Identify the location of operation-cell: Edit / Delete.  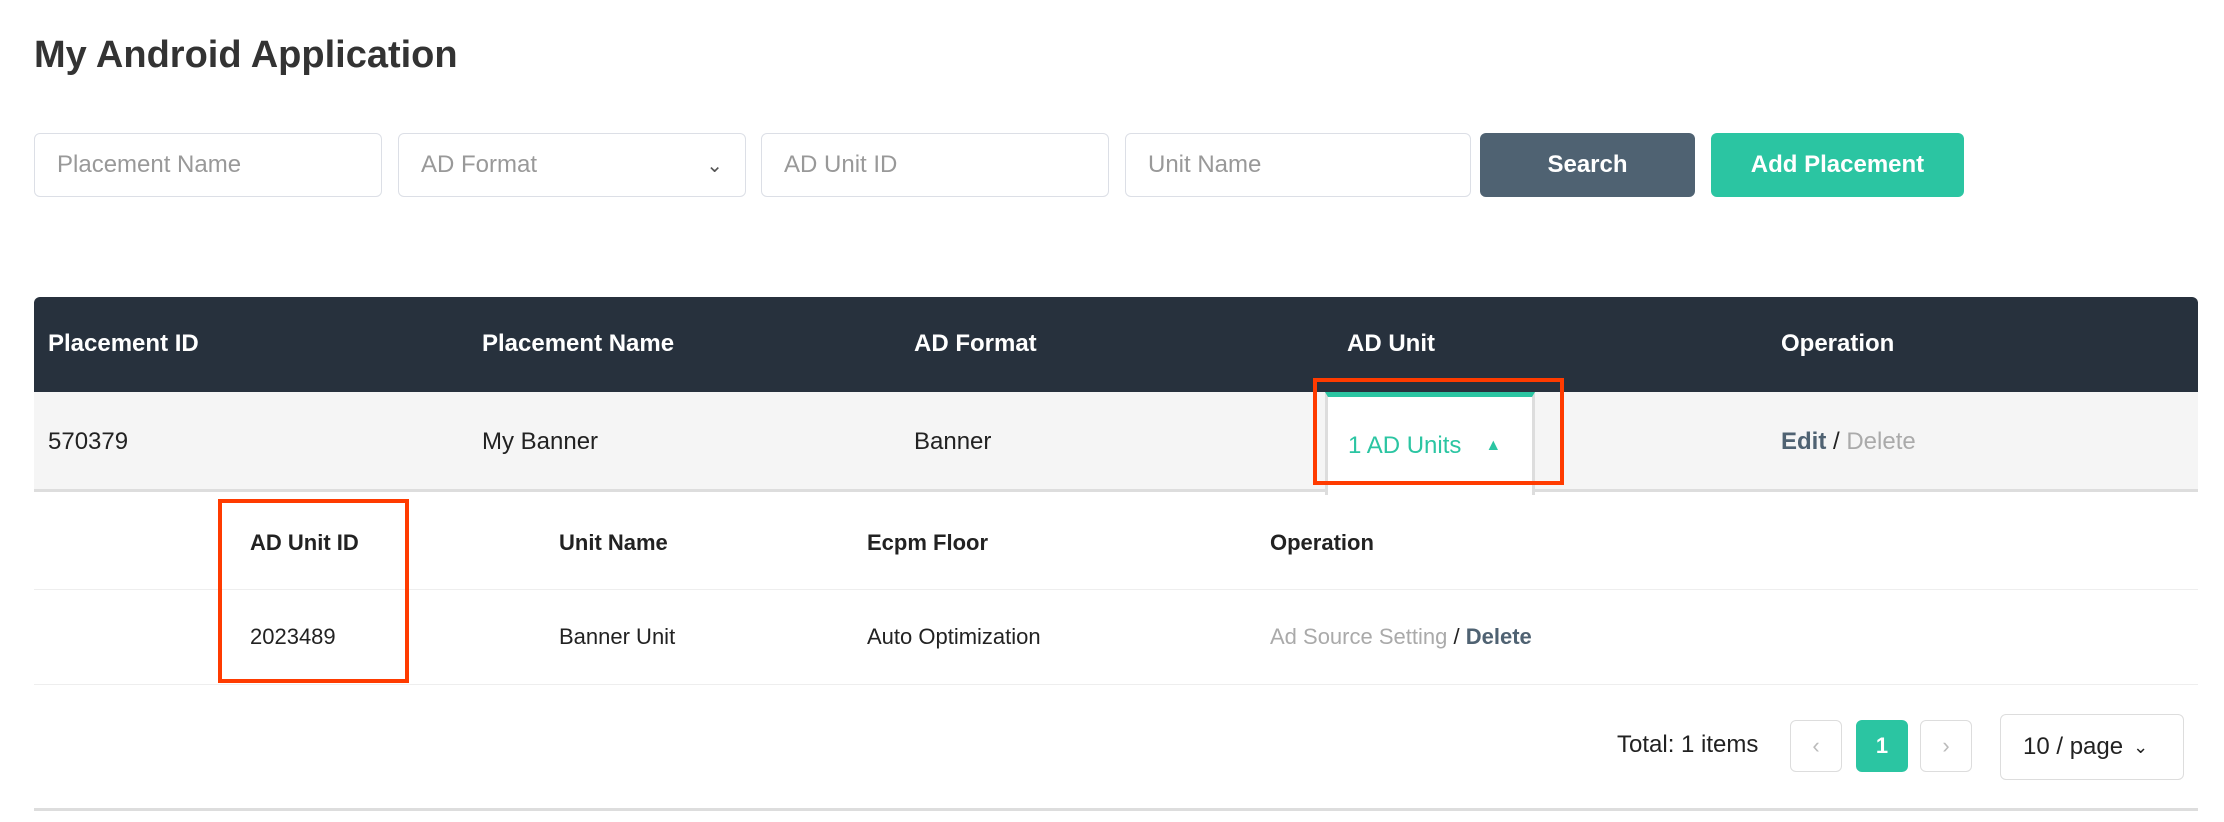
(1848, 442).